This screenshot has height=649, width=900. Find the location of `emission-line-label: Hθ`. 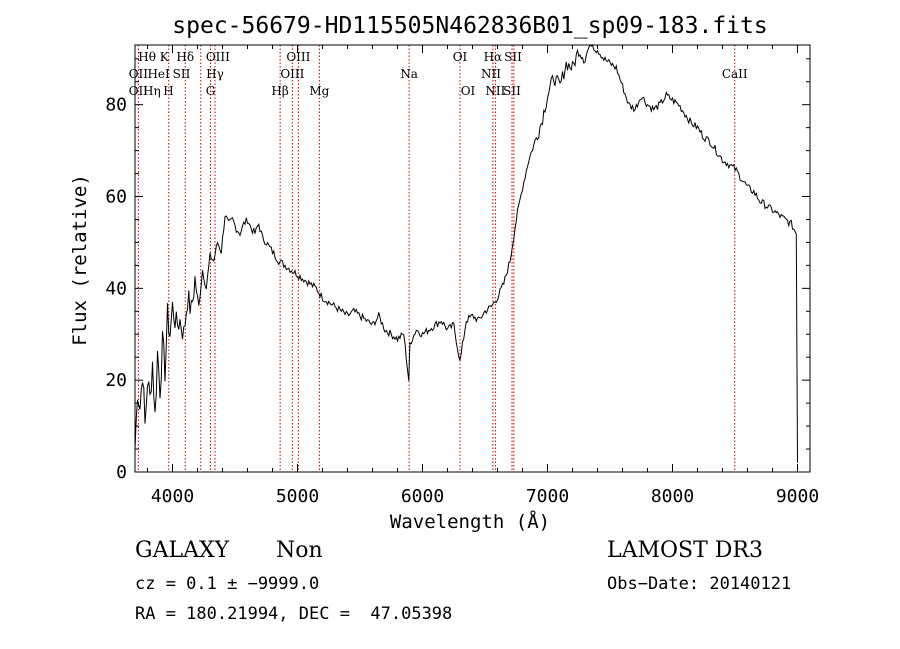

emission-line-label: Hθ is located at coordinates (147, 57).